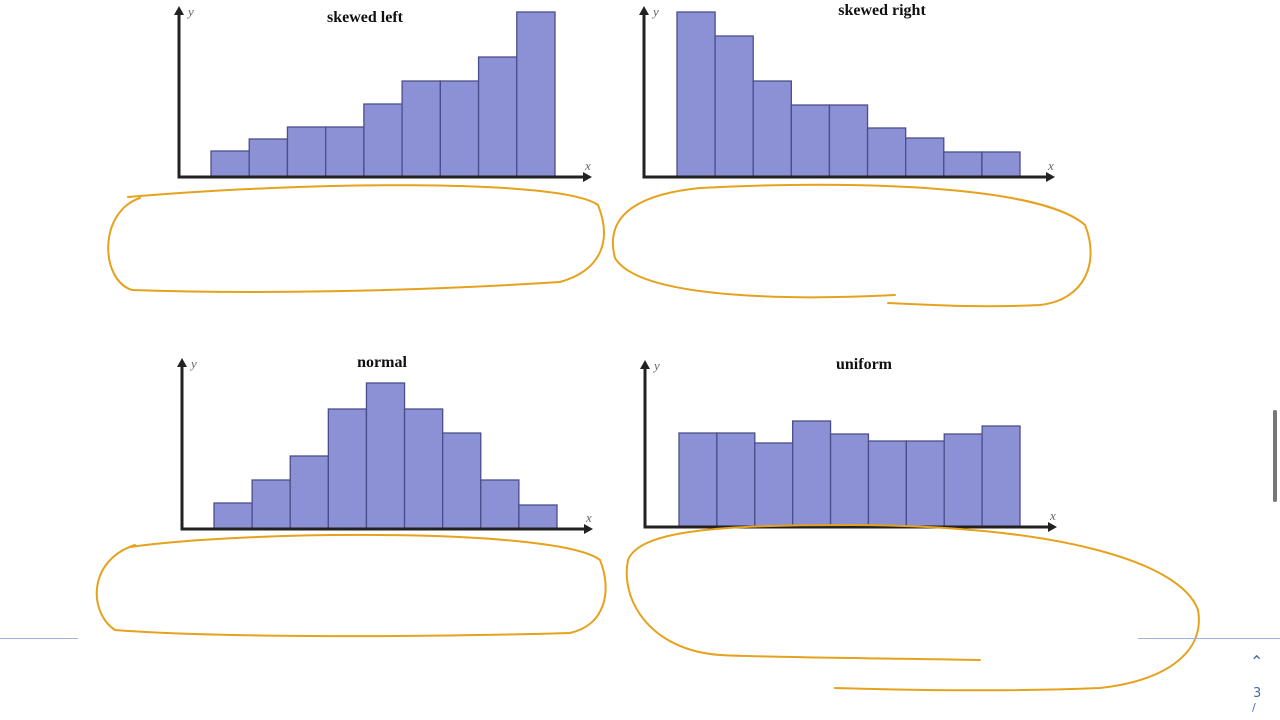  I want to click on chevron-up-icon: ⌃, so click(1257, 661).